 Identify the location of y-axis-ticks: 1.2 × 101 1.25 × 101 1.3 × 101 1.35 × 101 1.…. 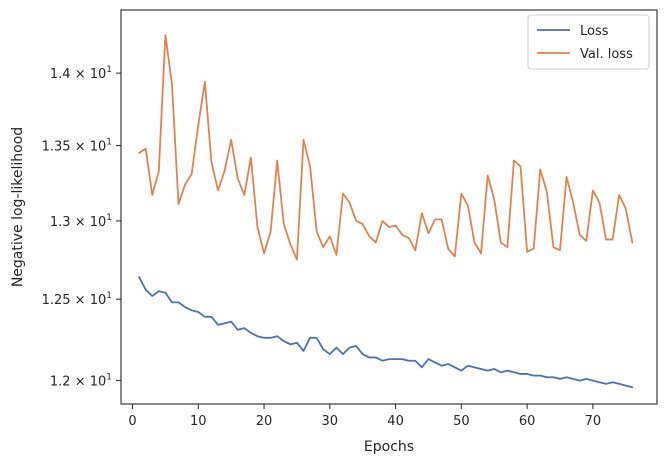
(81, 227).